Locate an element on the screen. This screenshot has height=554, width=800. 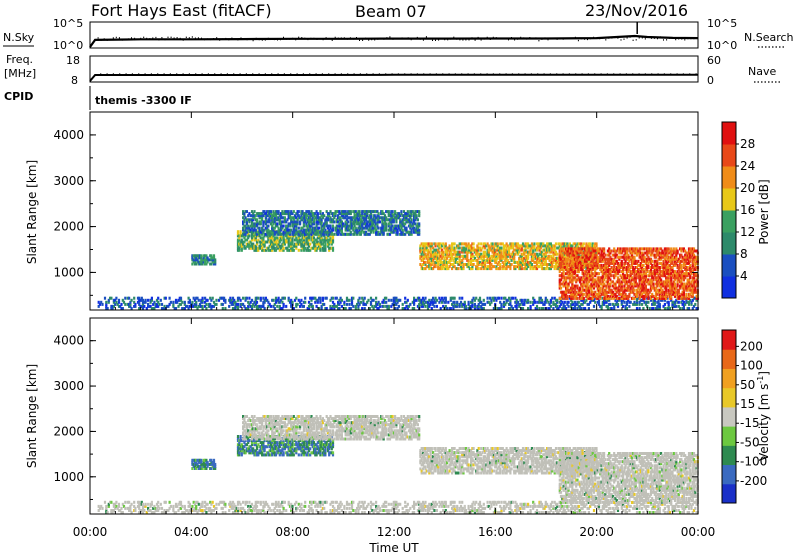
power-cell-1975 is located at coordinates (317, 216).